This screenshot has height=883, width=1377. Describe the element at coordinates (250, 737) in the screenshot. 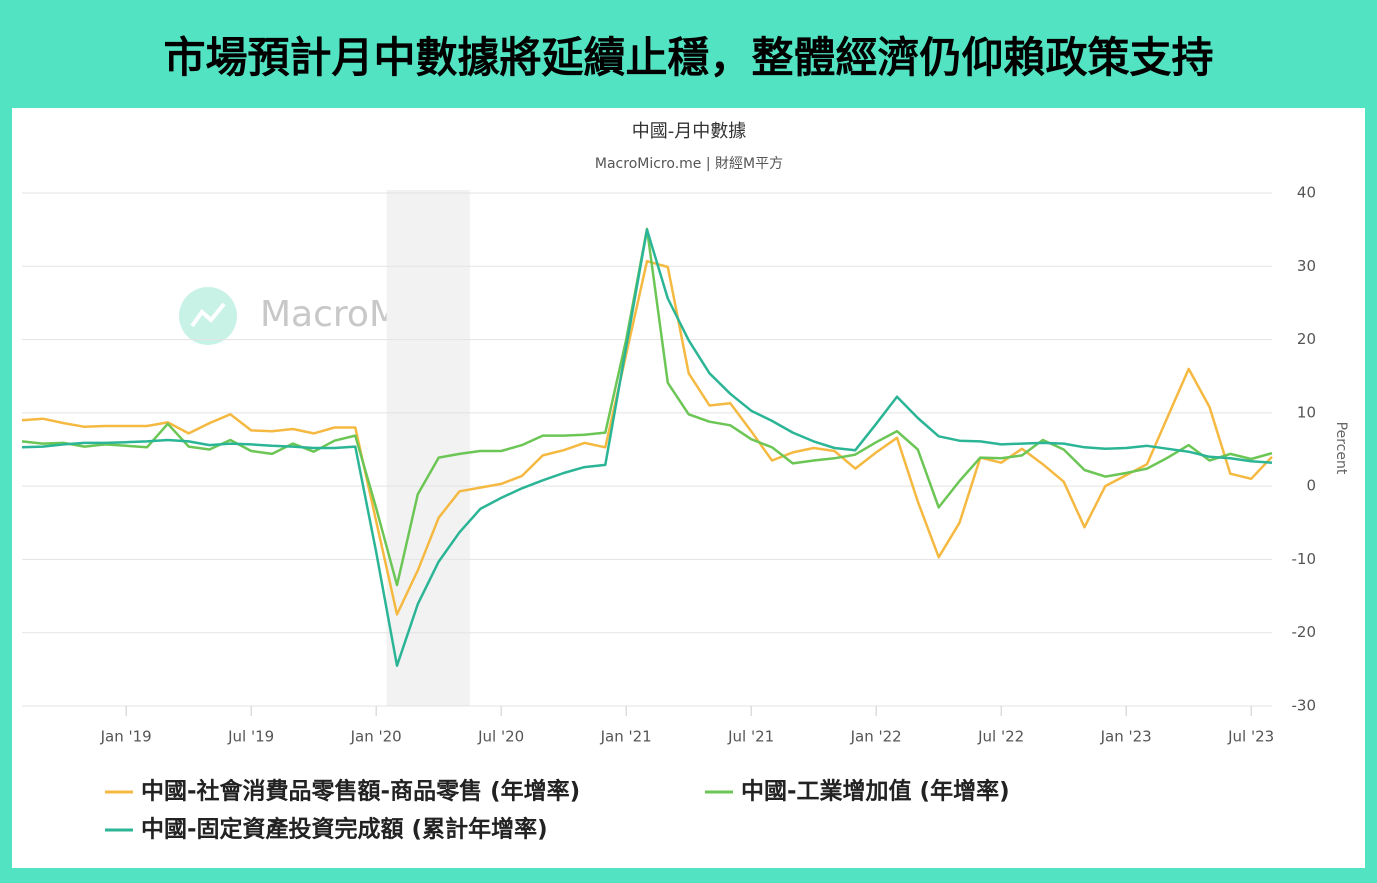

I see `x-tick-label: Jul '19` at that location.